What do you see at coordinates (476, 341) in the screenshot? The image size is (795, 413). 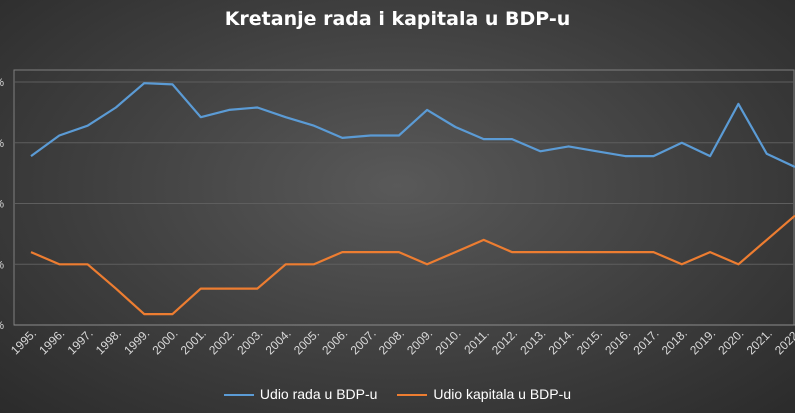 I see `x-tick-label: 2011.` at bounding box center [476, 341].